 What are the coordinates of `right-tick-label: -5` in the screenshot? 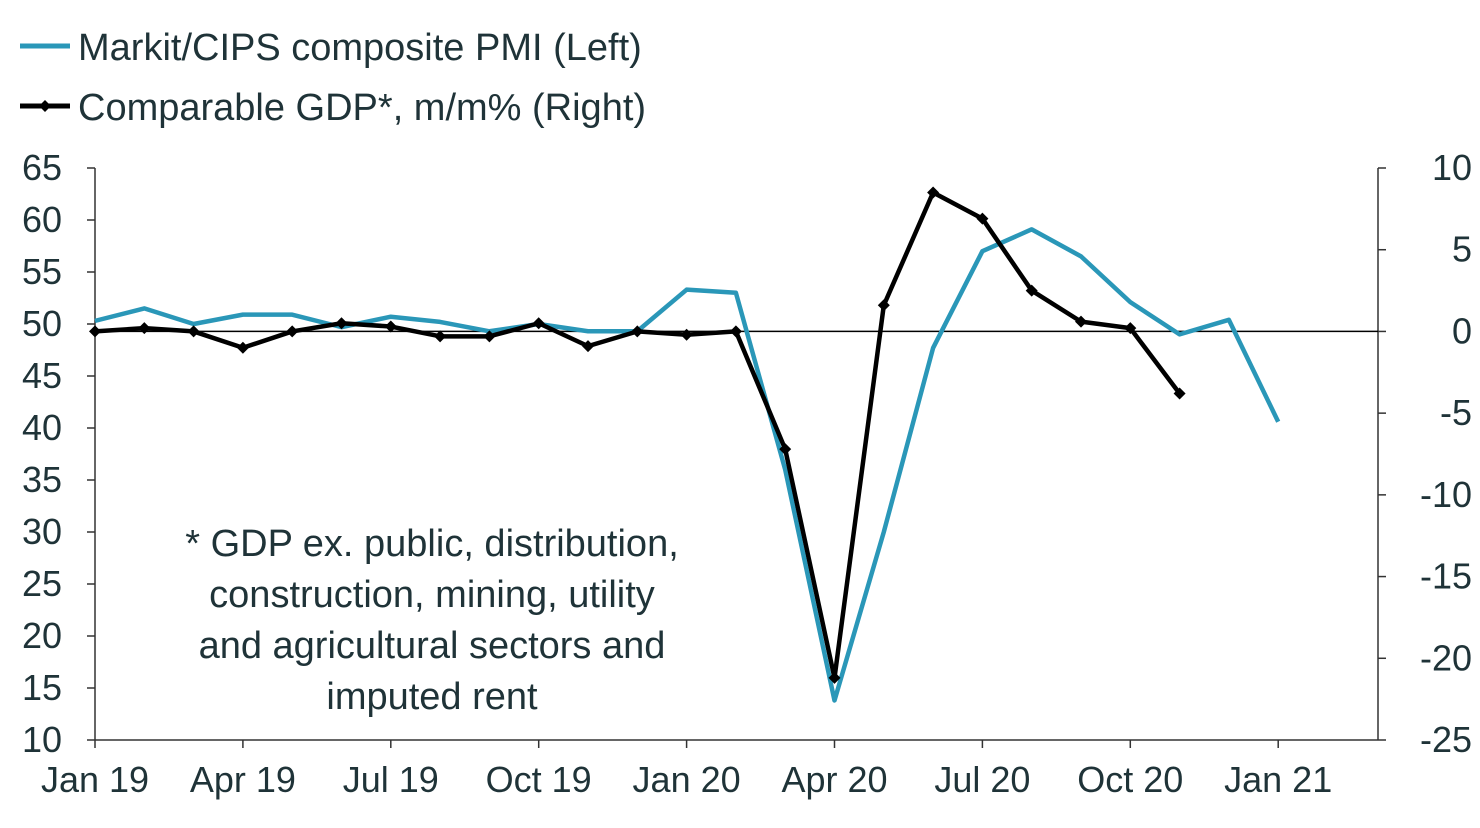 It's located at (1456, 412).